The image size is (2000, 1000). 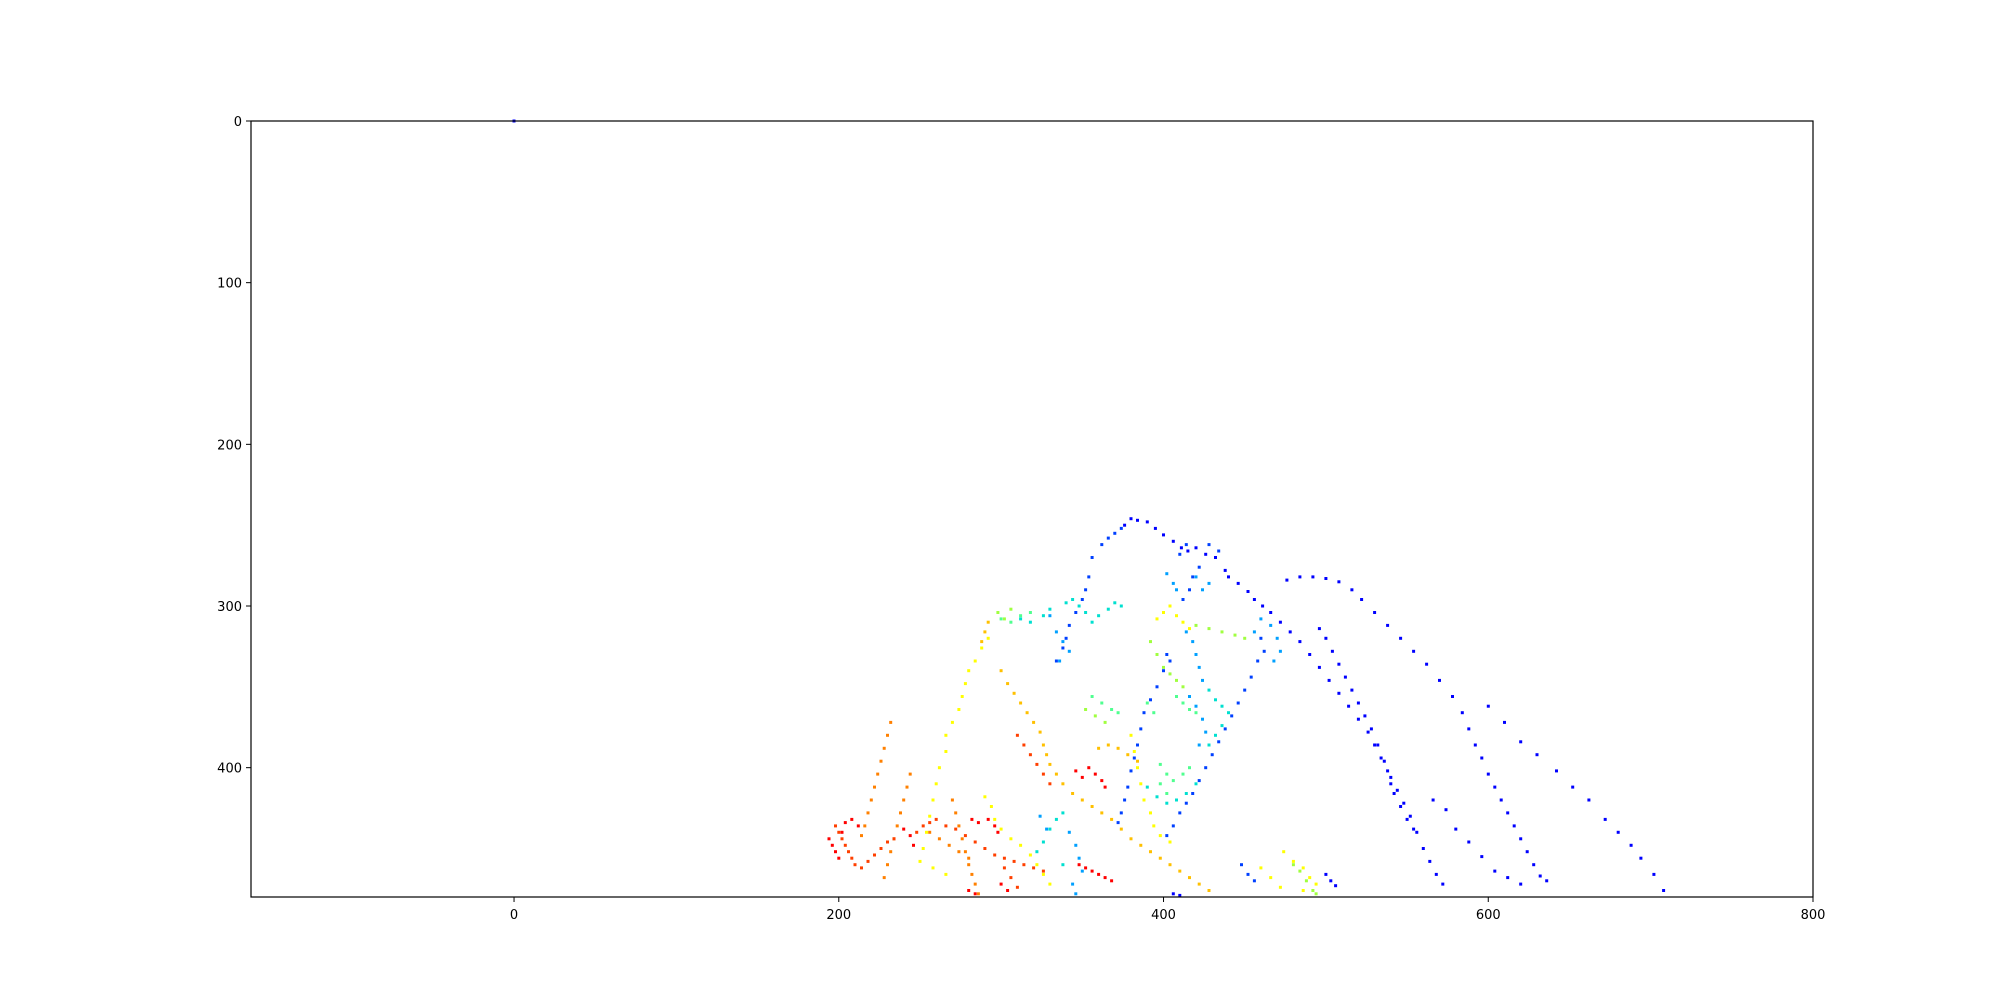 I want to click on y-tick-label: 200, so click(x=229, y=445).